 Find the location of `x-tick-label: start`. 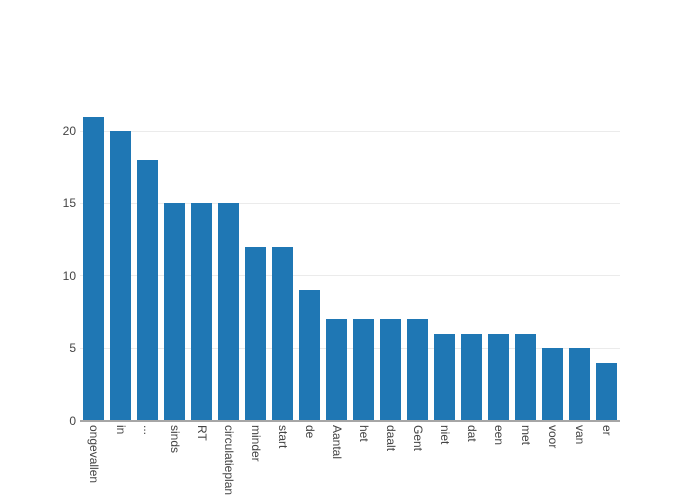

x-tick-label: start is located at coordinates (282, 436).